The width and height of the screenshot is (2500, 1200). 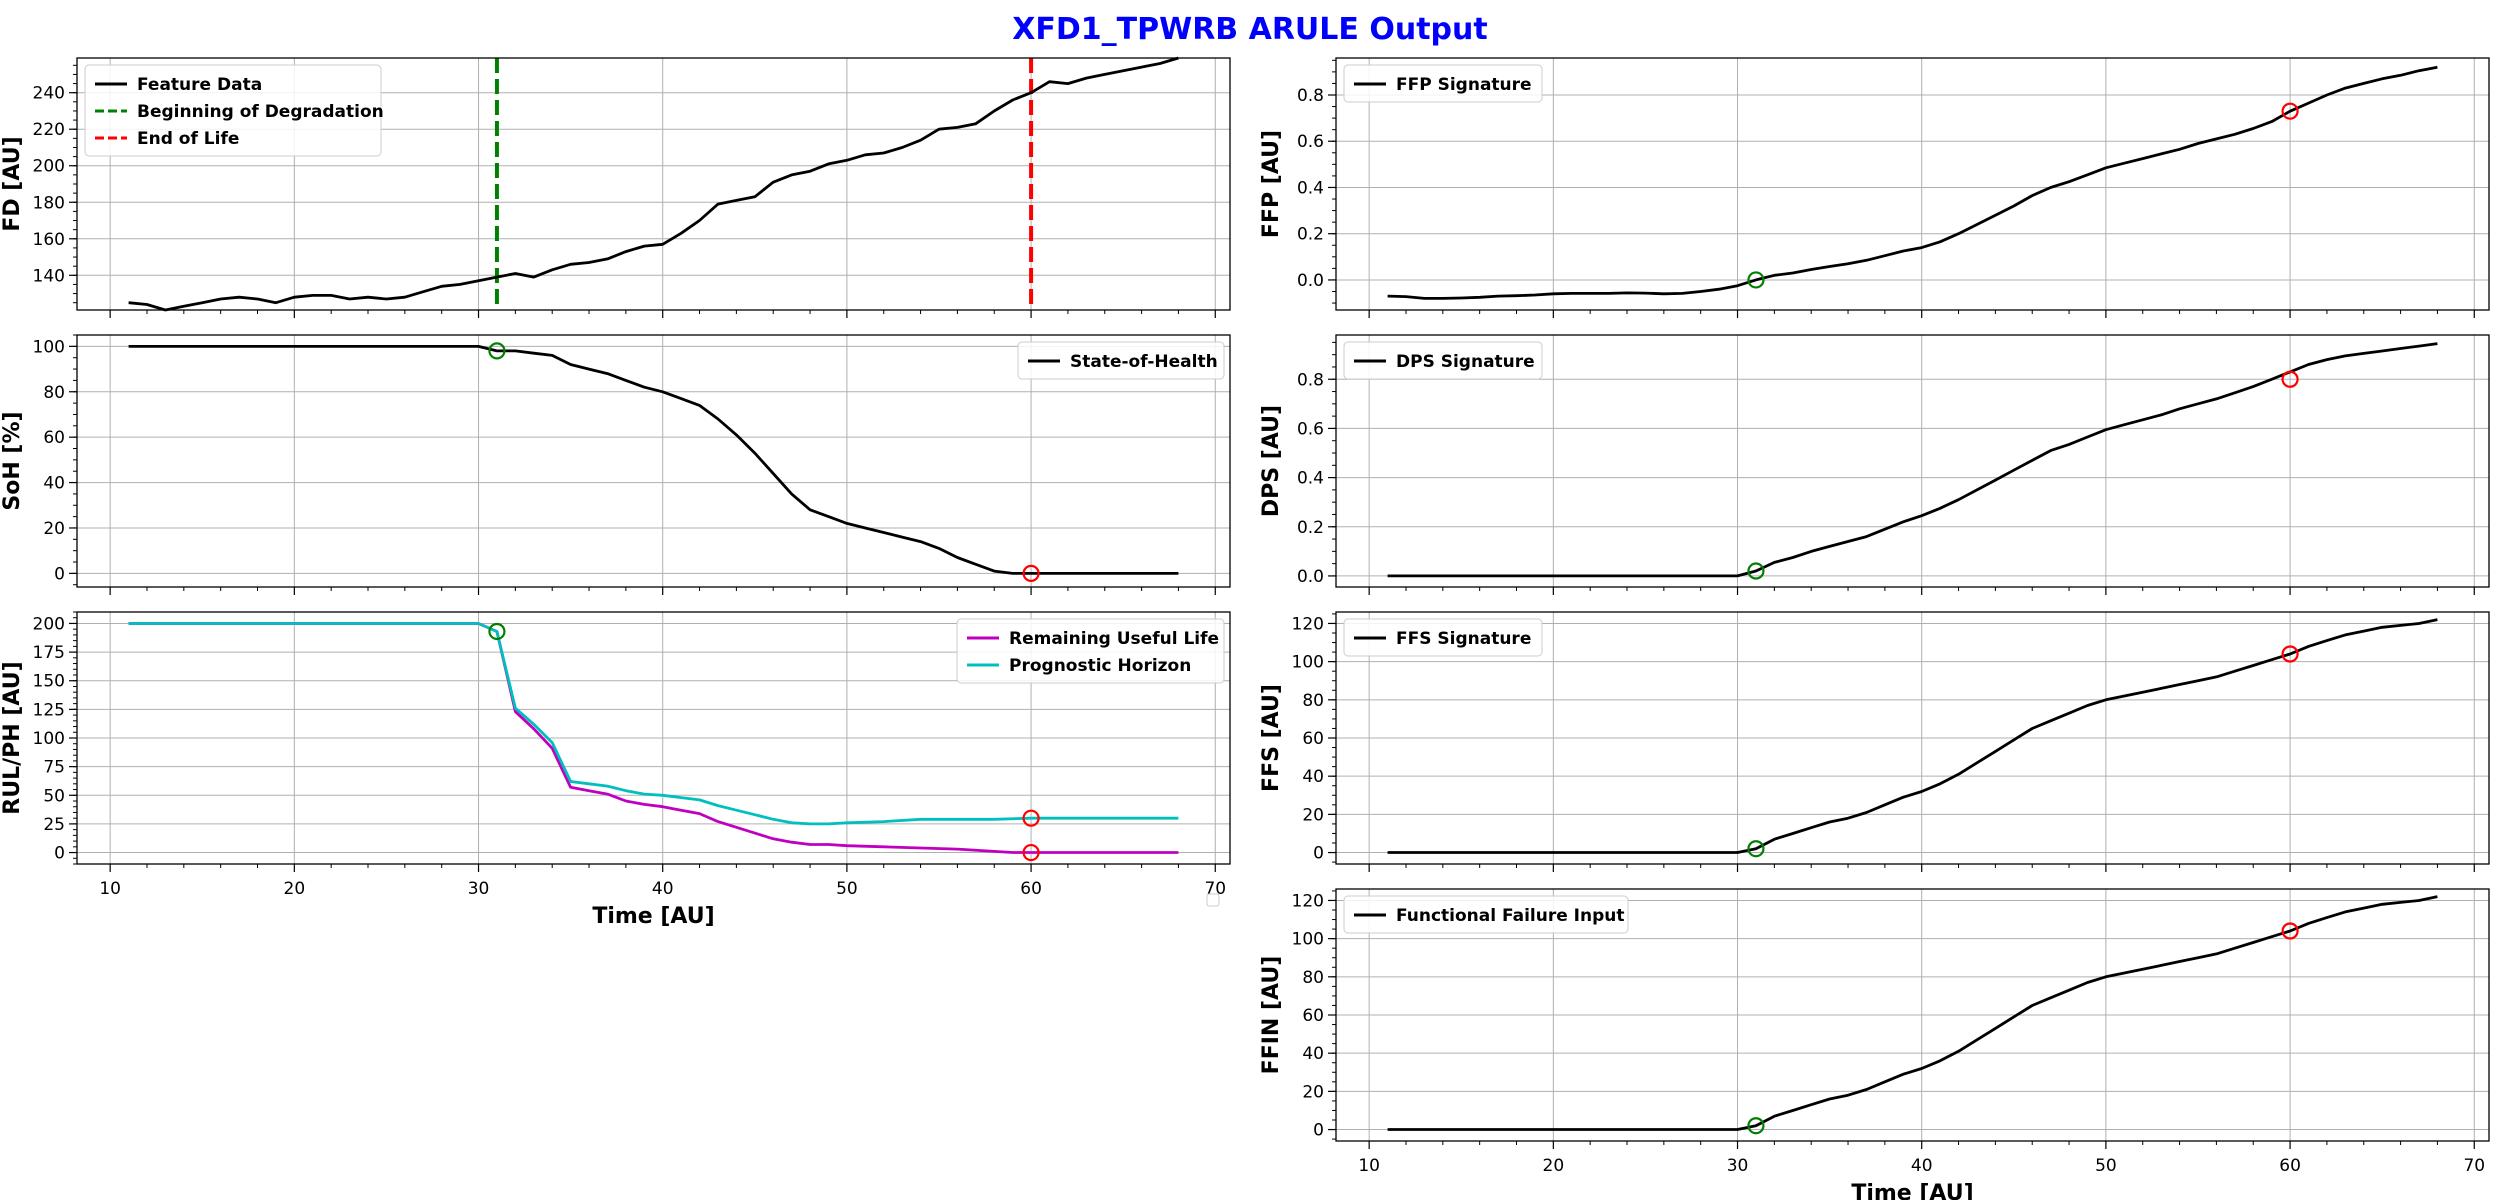 I want to click on legend: DPS Signature, so click(x=1443, y=360).